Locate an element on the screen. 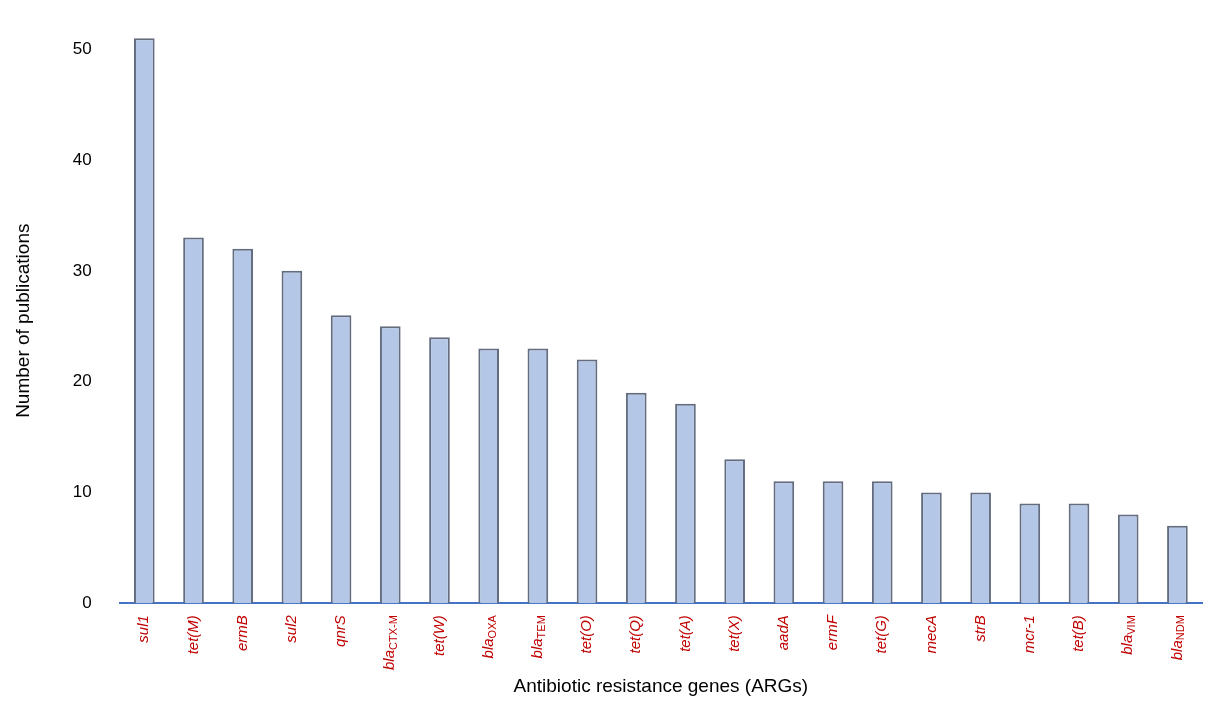  x-tick-label: tet(A) is located at coordinates (684, 633).